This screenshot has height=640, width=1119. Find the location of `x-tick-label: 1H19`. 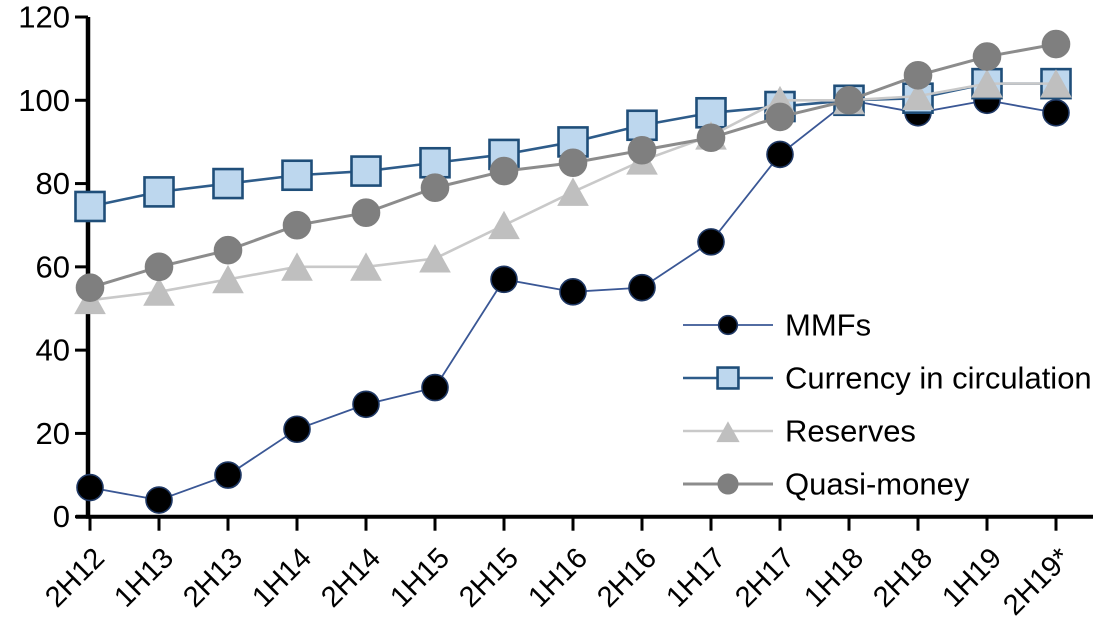

x-tick-label: 1H19 is located at coordinates (972, 578).